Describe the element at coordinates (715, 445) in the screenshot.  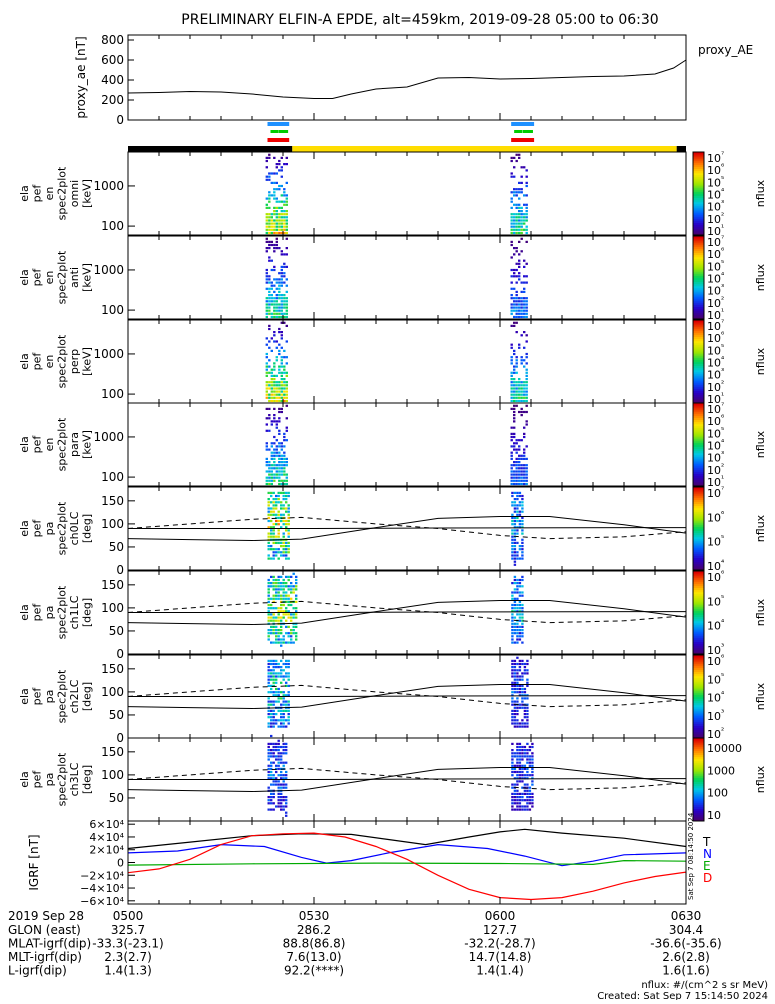
I see `colorbar-label: 10⁴` at that location.